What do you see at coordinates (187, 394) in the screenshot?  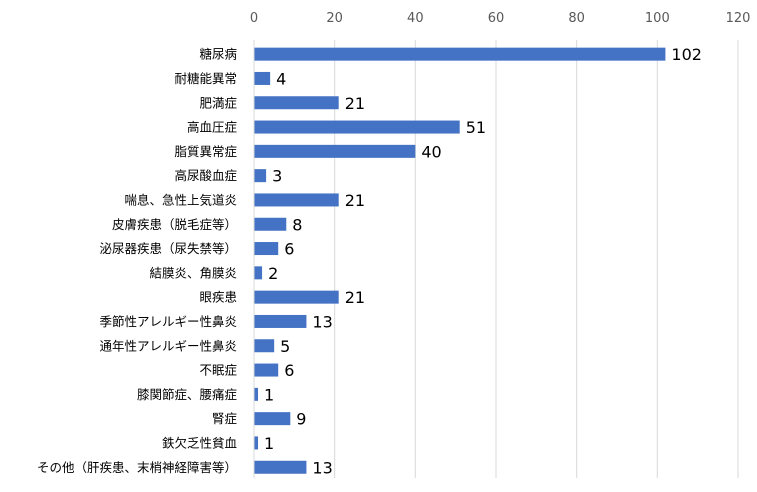 I see `category-label: 膝関節症、腰痛症` at bounding box center [187, 394].